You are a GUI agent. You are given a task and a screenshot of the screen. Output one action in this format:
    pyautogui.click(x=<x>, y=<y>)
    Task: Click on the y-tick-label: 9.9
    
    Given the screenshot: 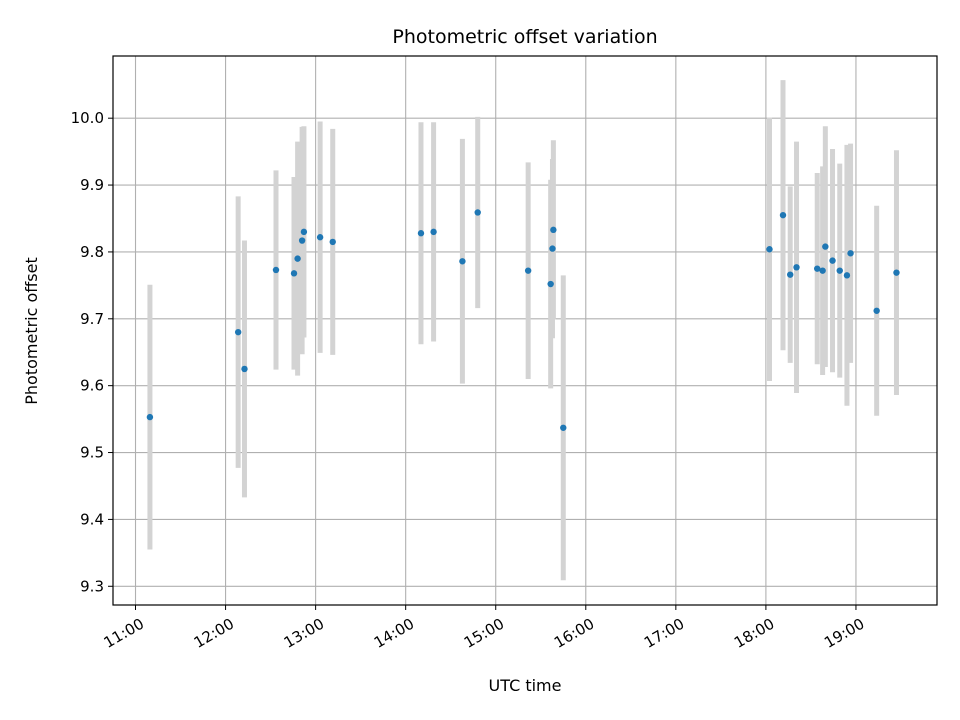 What is the action you would take?
    pyautogui.click(x=92, y=185)
    